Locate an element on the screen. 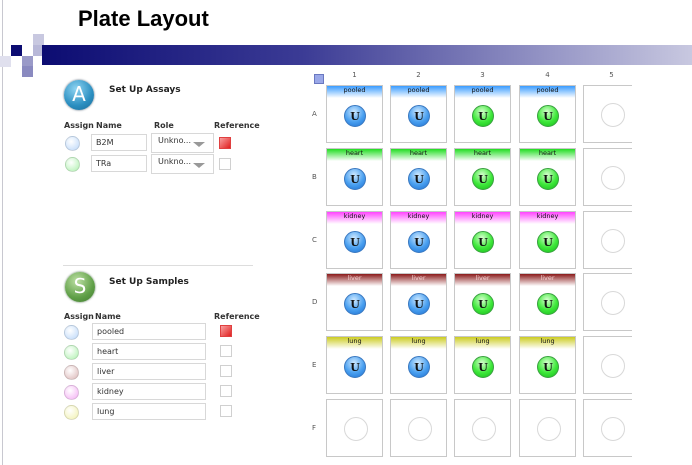 The height and width of the screenshot is (465, 692). assays-title: Set Up Assays is located at coordinates (145, 90).